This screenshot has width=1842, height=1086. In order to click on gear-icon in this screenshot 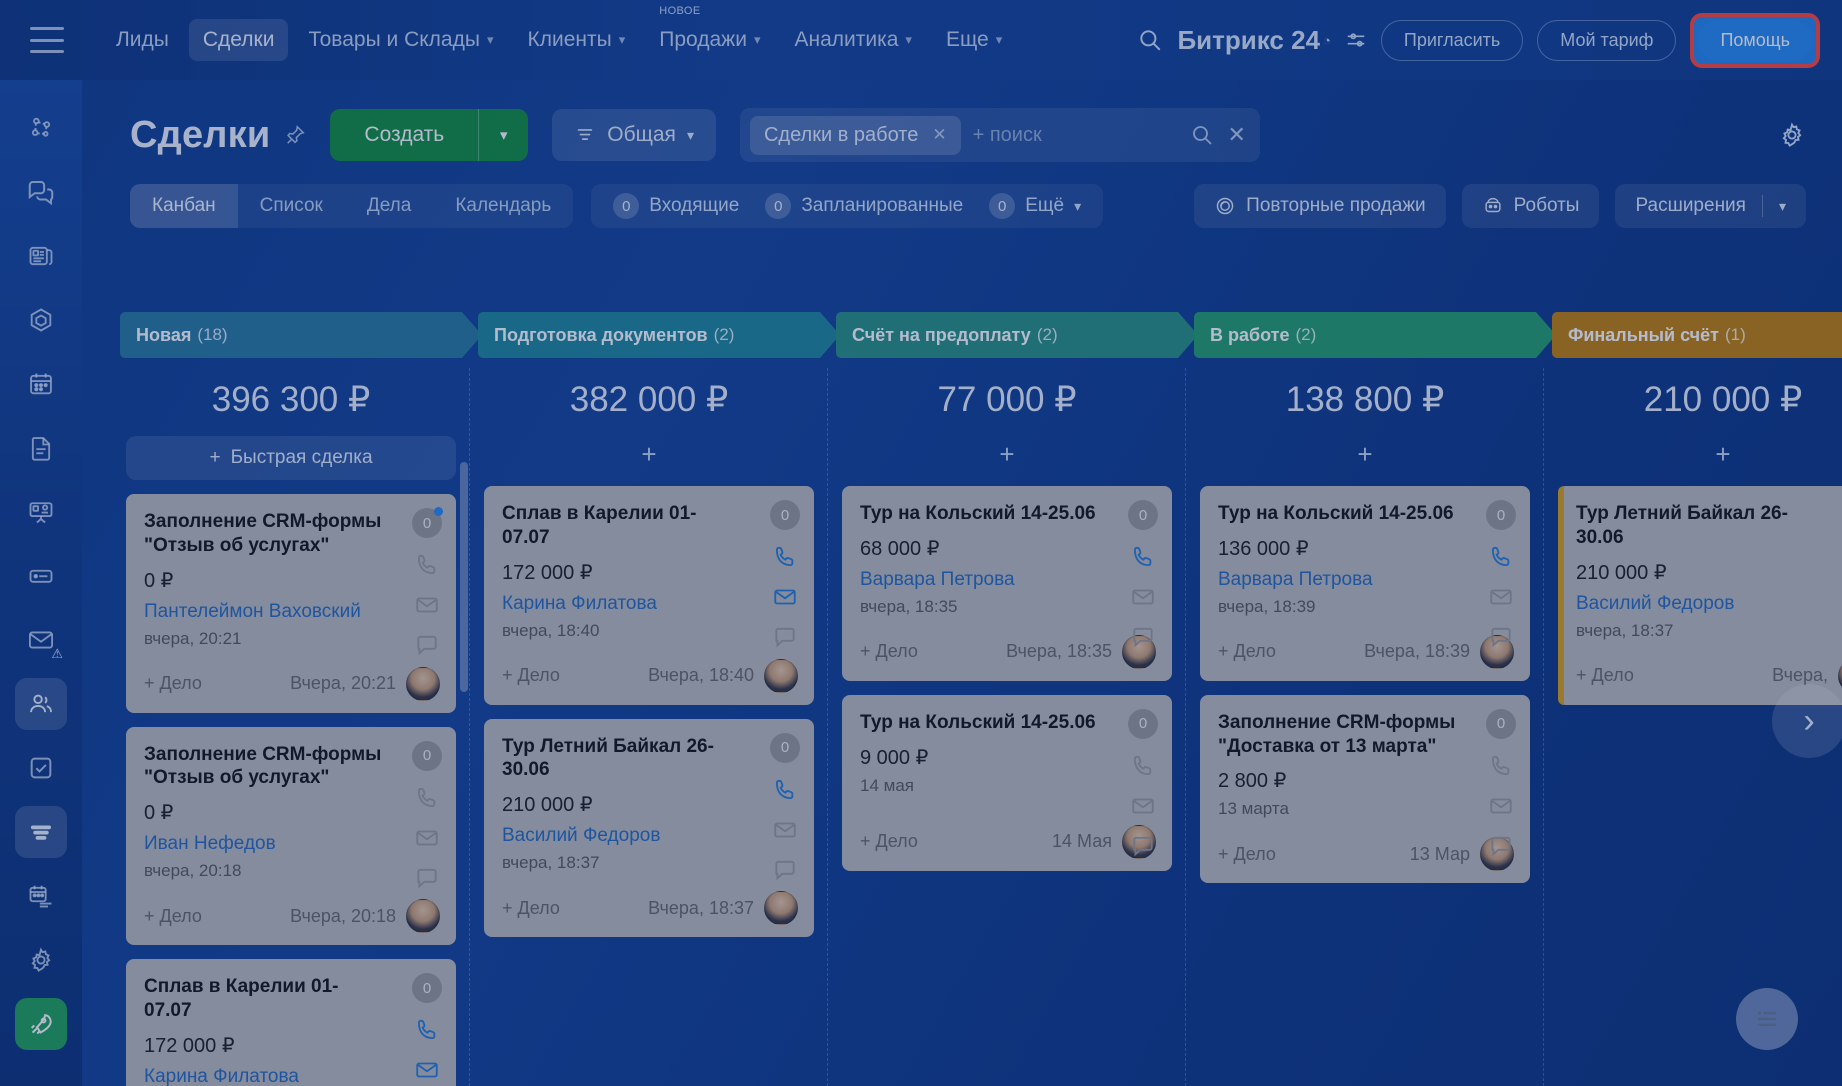, I will do `click(1792, 135)`.